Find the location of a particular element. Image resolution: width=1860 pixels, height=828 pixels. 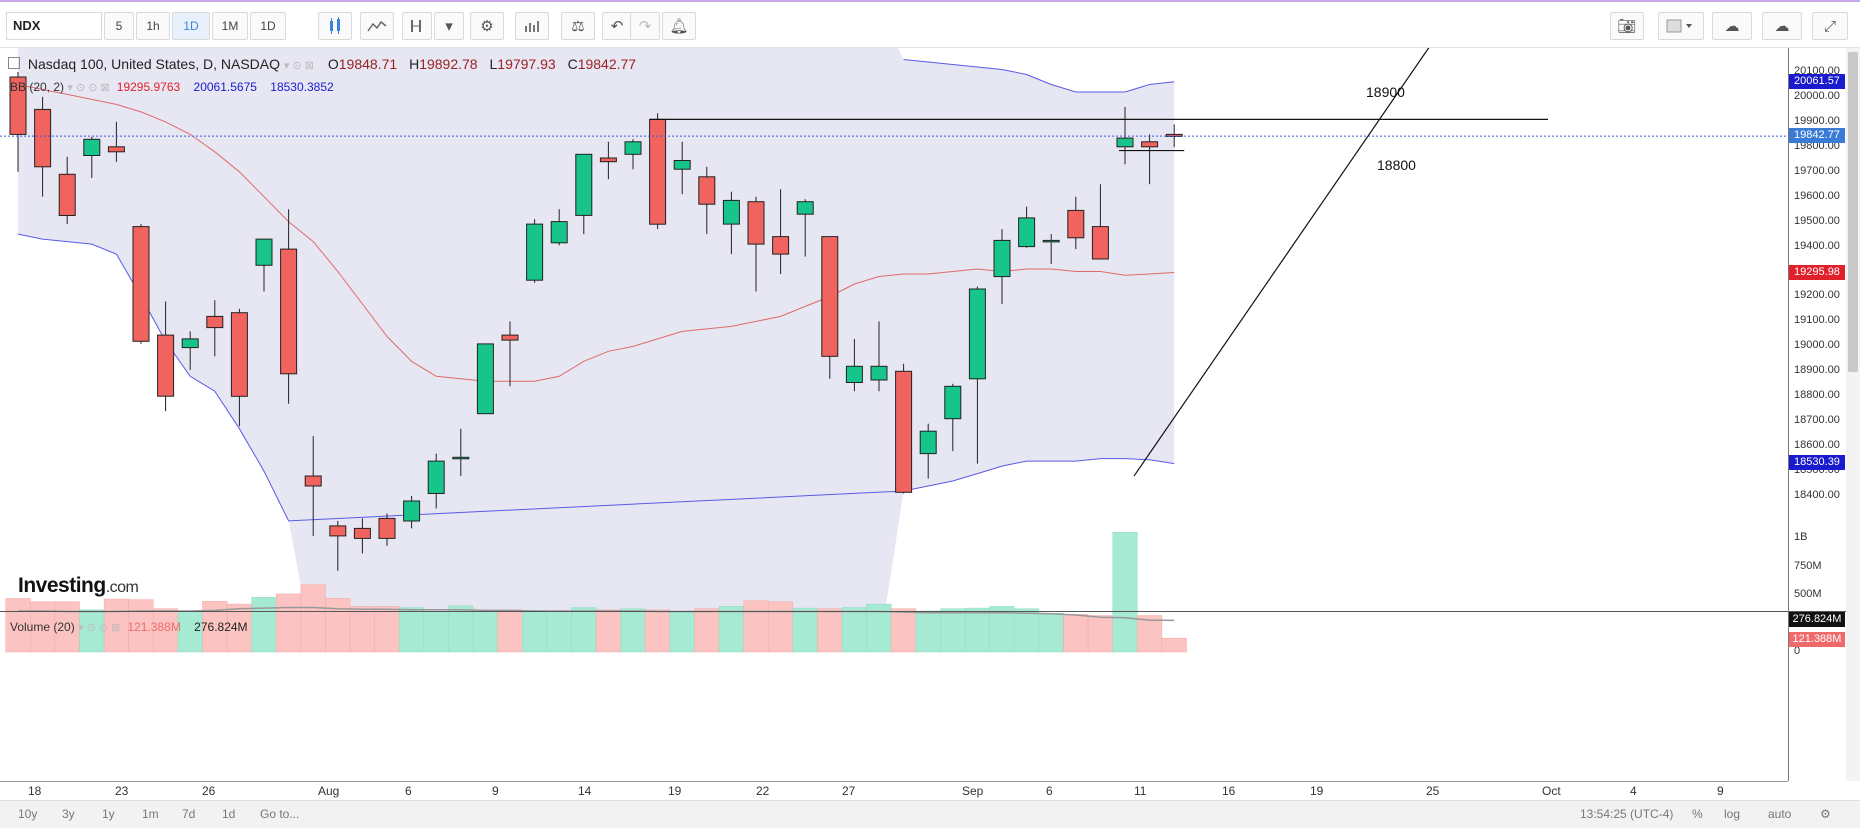

range-1m: 1m is located at coordinates (150, 814).